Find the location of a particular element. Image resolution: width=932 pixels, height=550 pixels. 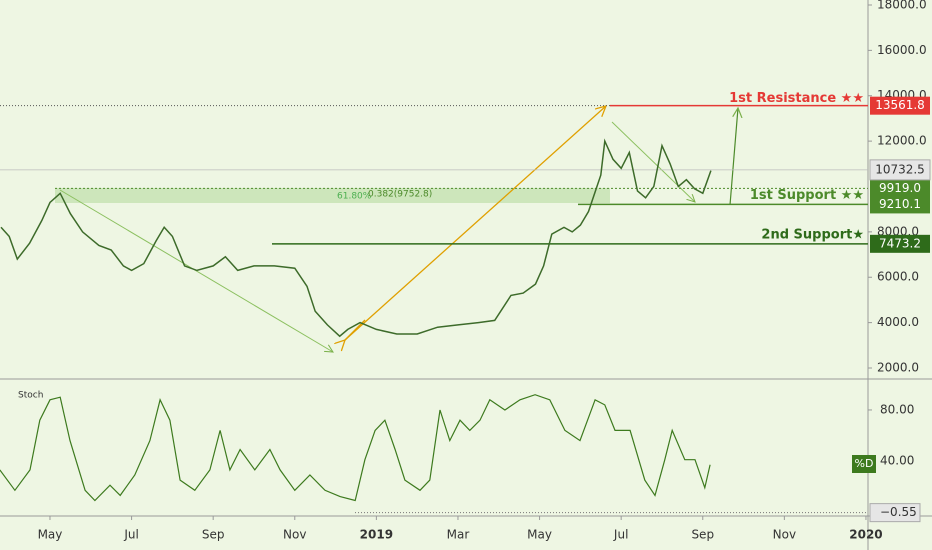

indicator-title: Stoch is located at coordinates (30, 396).